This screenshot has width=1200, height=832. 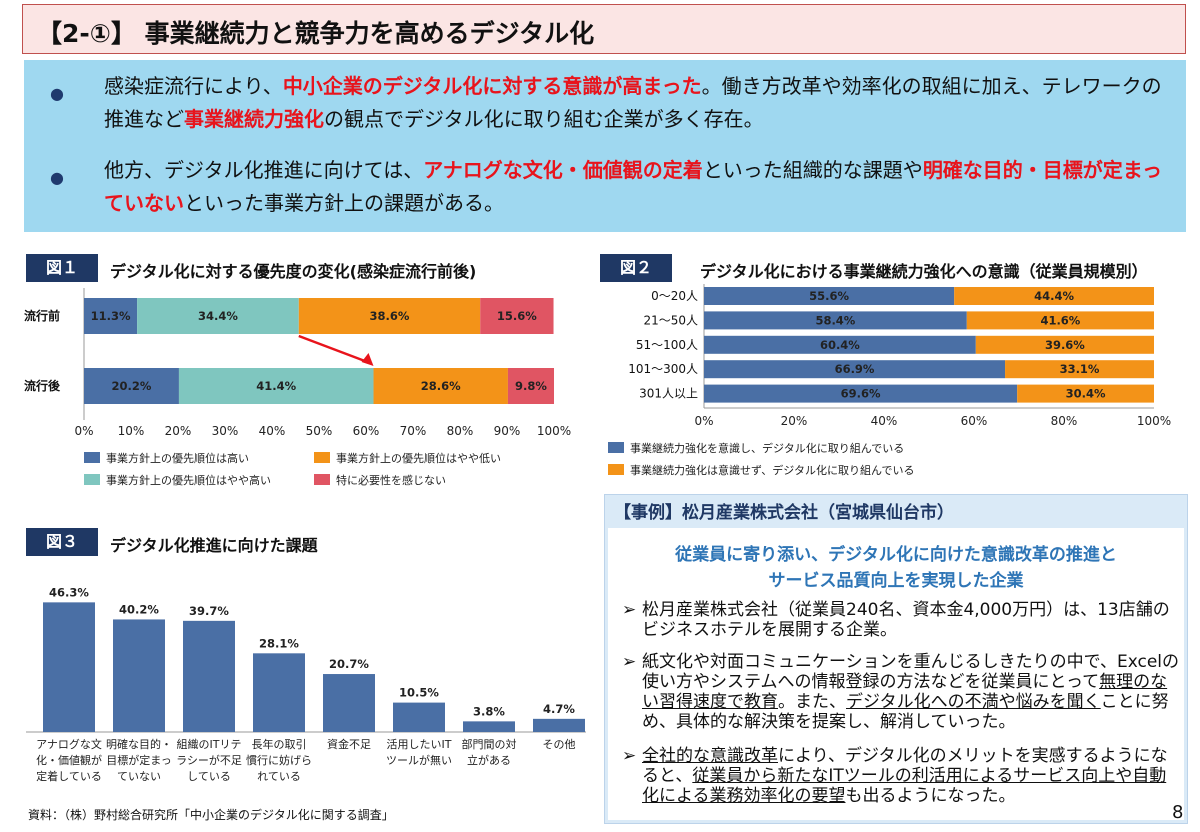 What do you see at coordinates (794, 421) in the screenshot?
I see `fig2-x-tick: 20%` at bounding box center [794, 421].